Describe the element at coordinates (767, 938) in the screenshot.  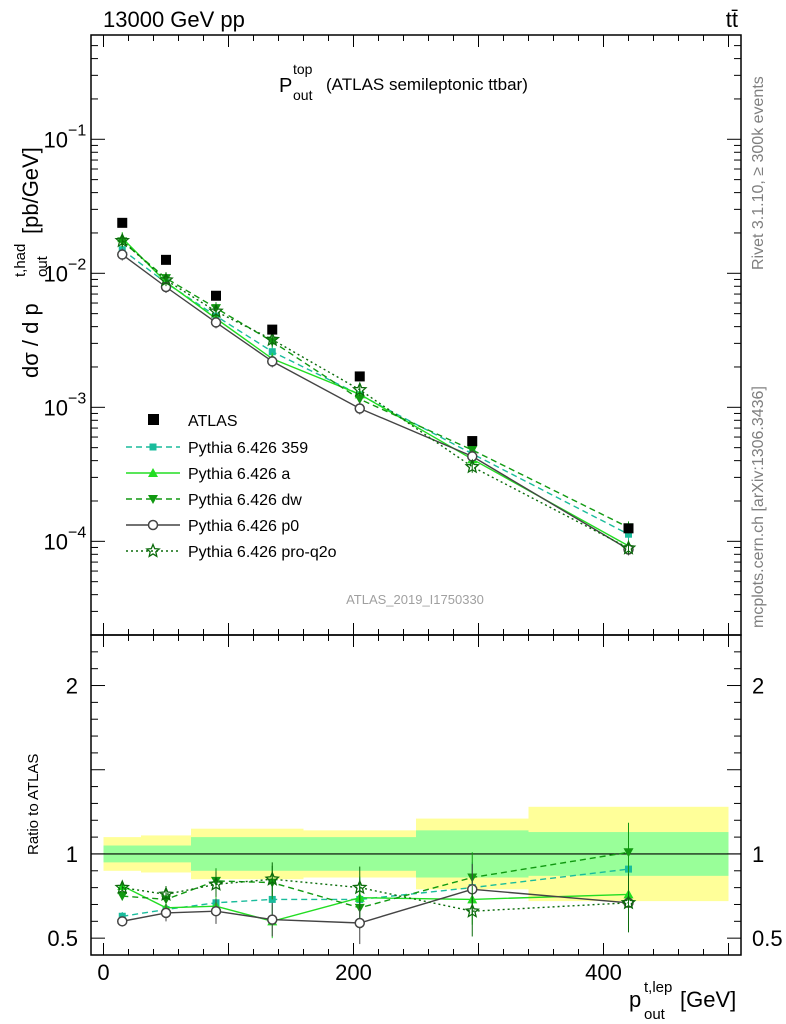
I see `ratio-tick-label-right-0: 0.5` at that location.